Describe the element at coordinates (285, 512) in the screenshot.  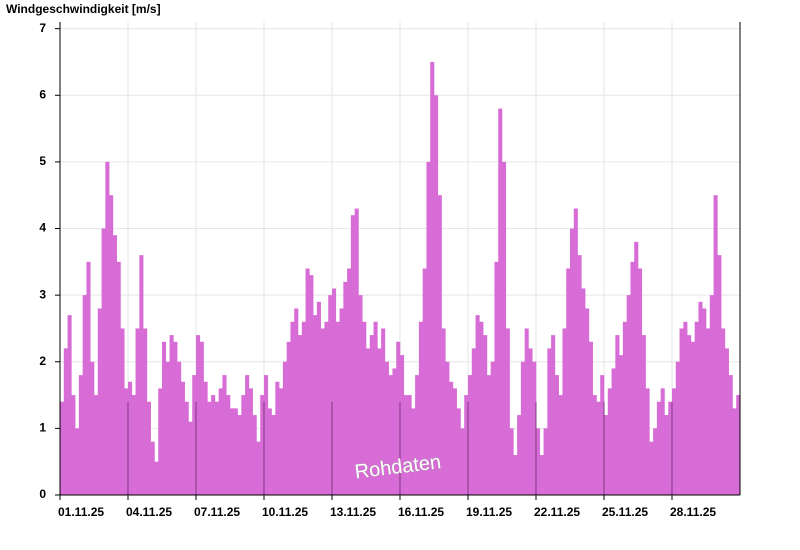
I see `x-tick-label: 10.11.25` at that location.